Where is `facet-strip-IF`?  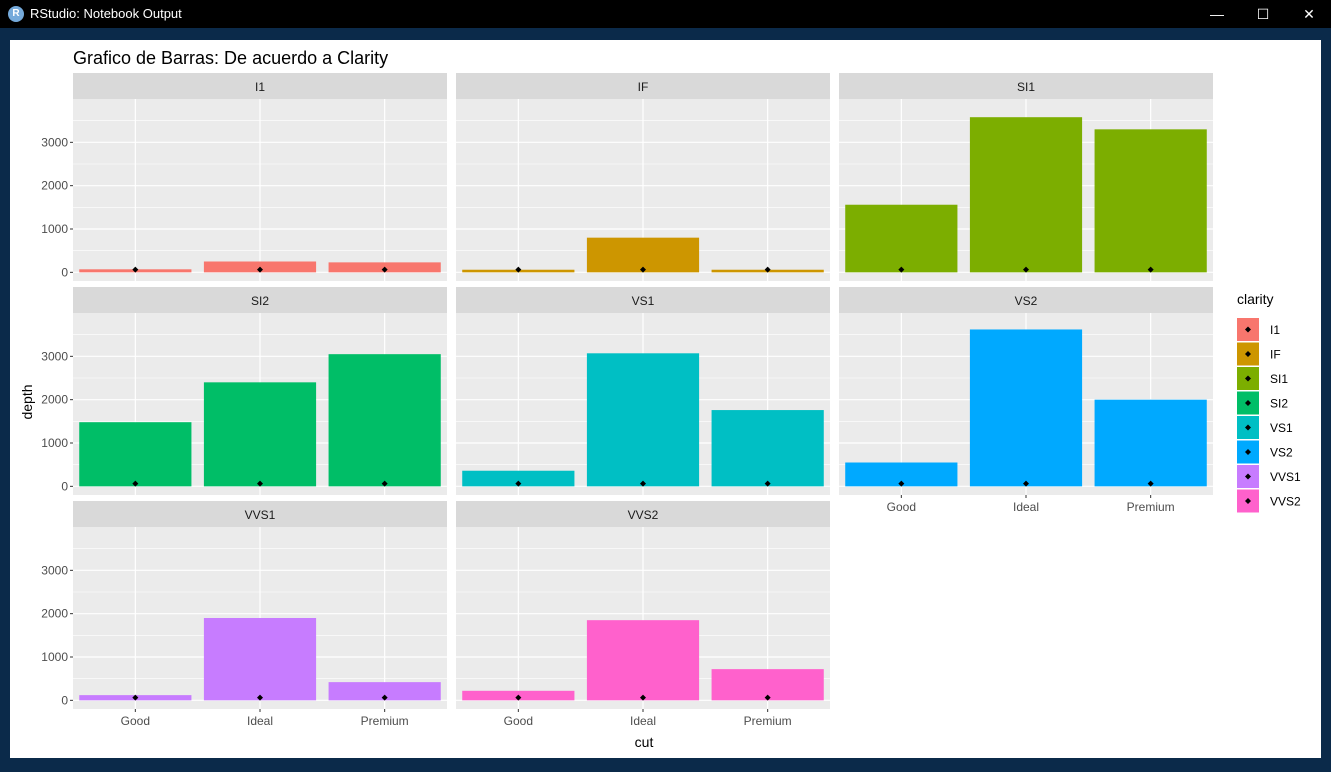 facet-strip-IF is located at coordinates (643, 86).